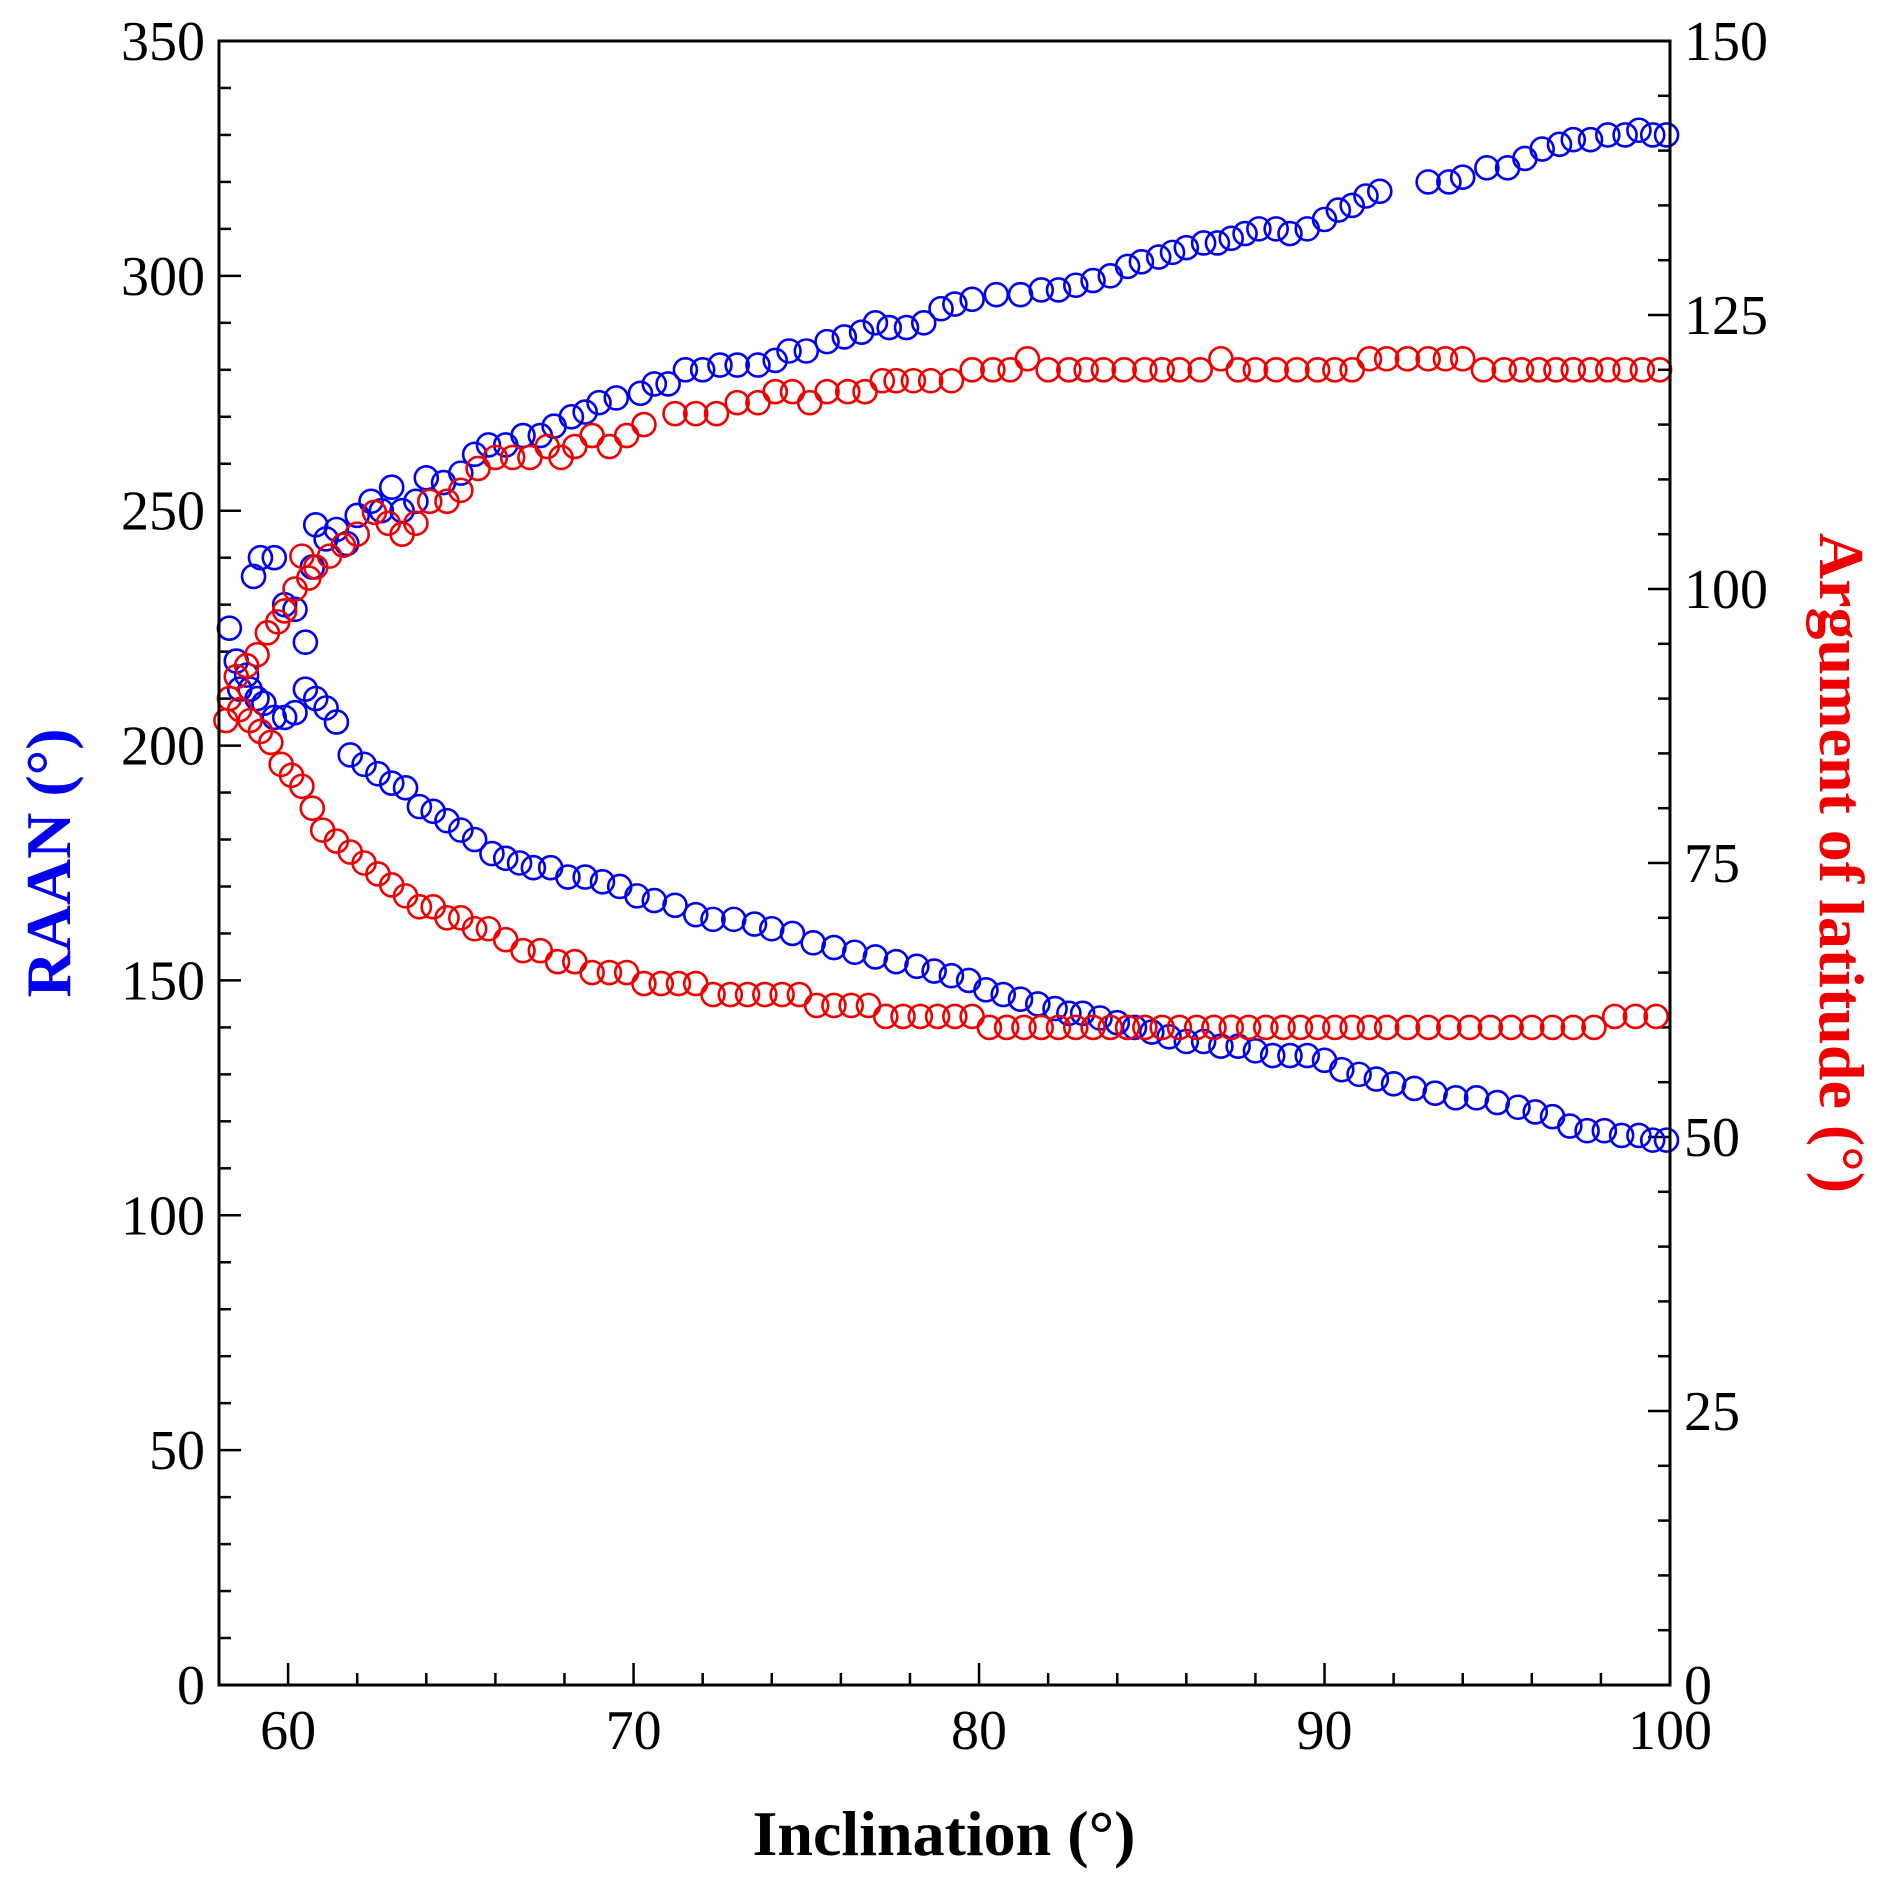  I want to click on x-tick-label: 70, so click(634, 1731).